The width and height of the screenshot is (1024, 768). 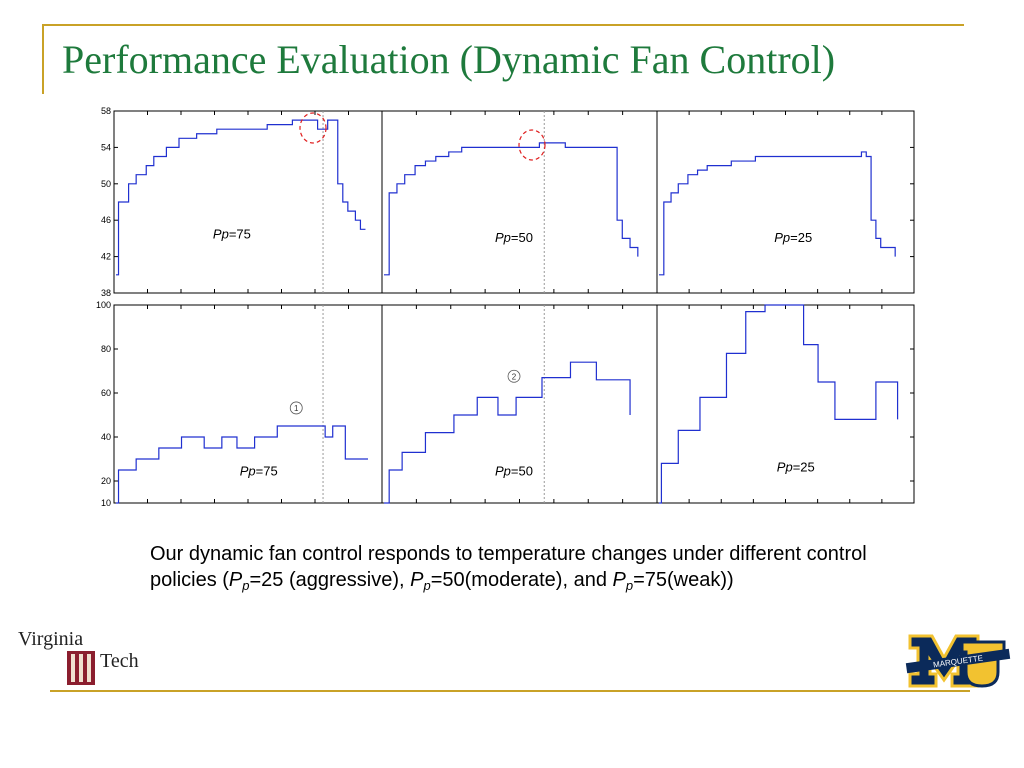 What do you see at coordinates (106, 220) in the screenshot?
I see `y-tick-label: 46` at bounding box center [106, 220].